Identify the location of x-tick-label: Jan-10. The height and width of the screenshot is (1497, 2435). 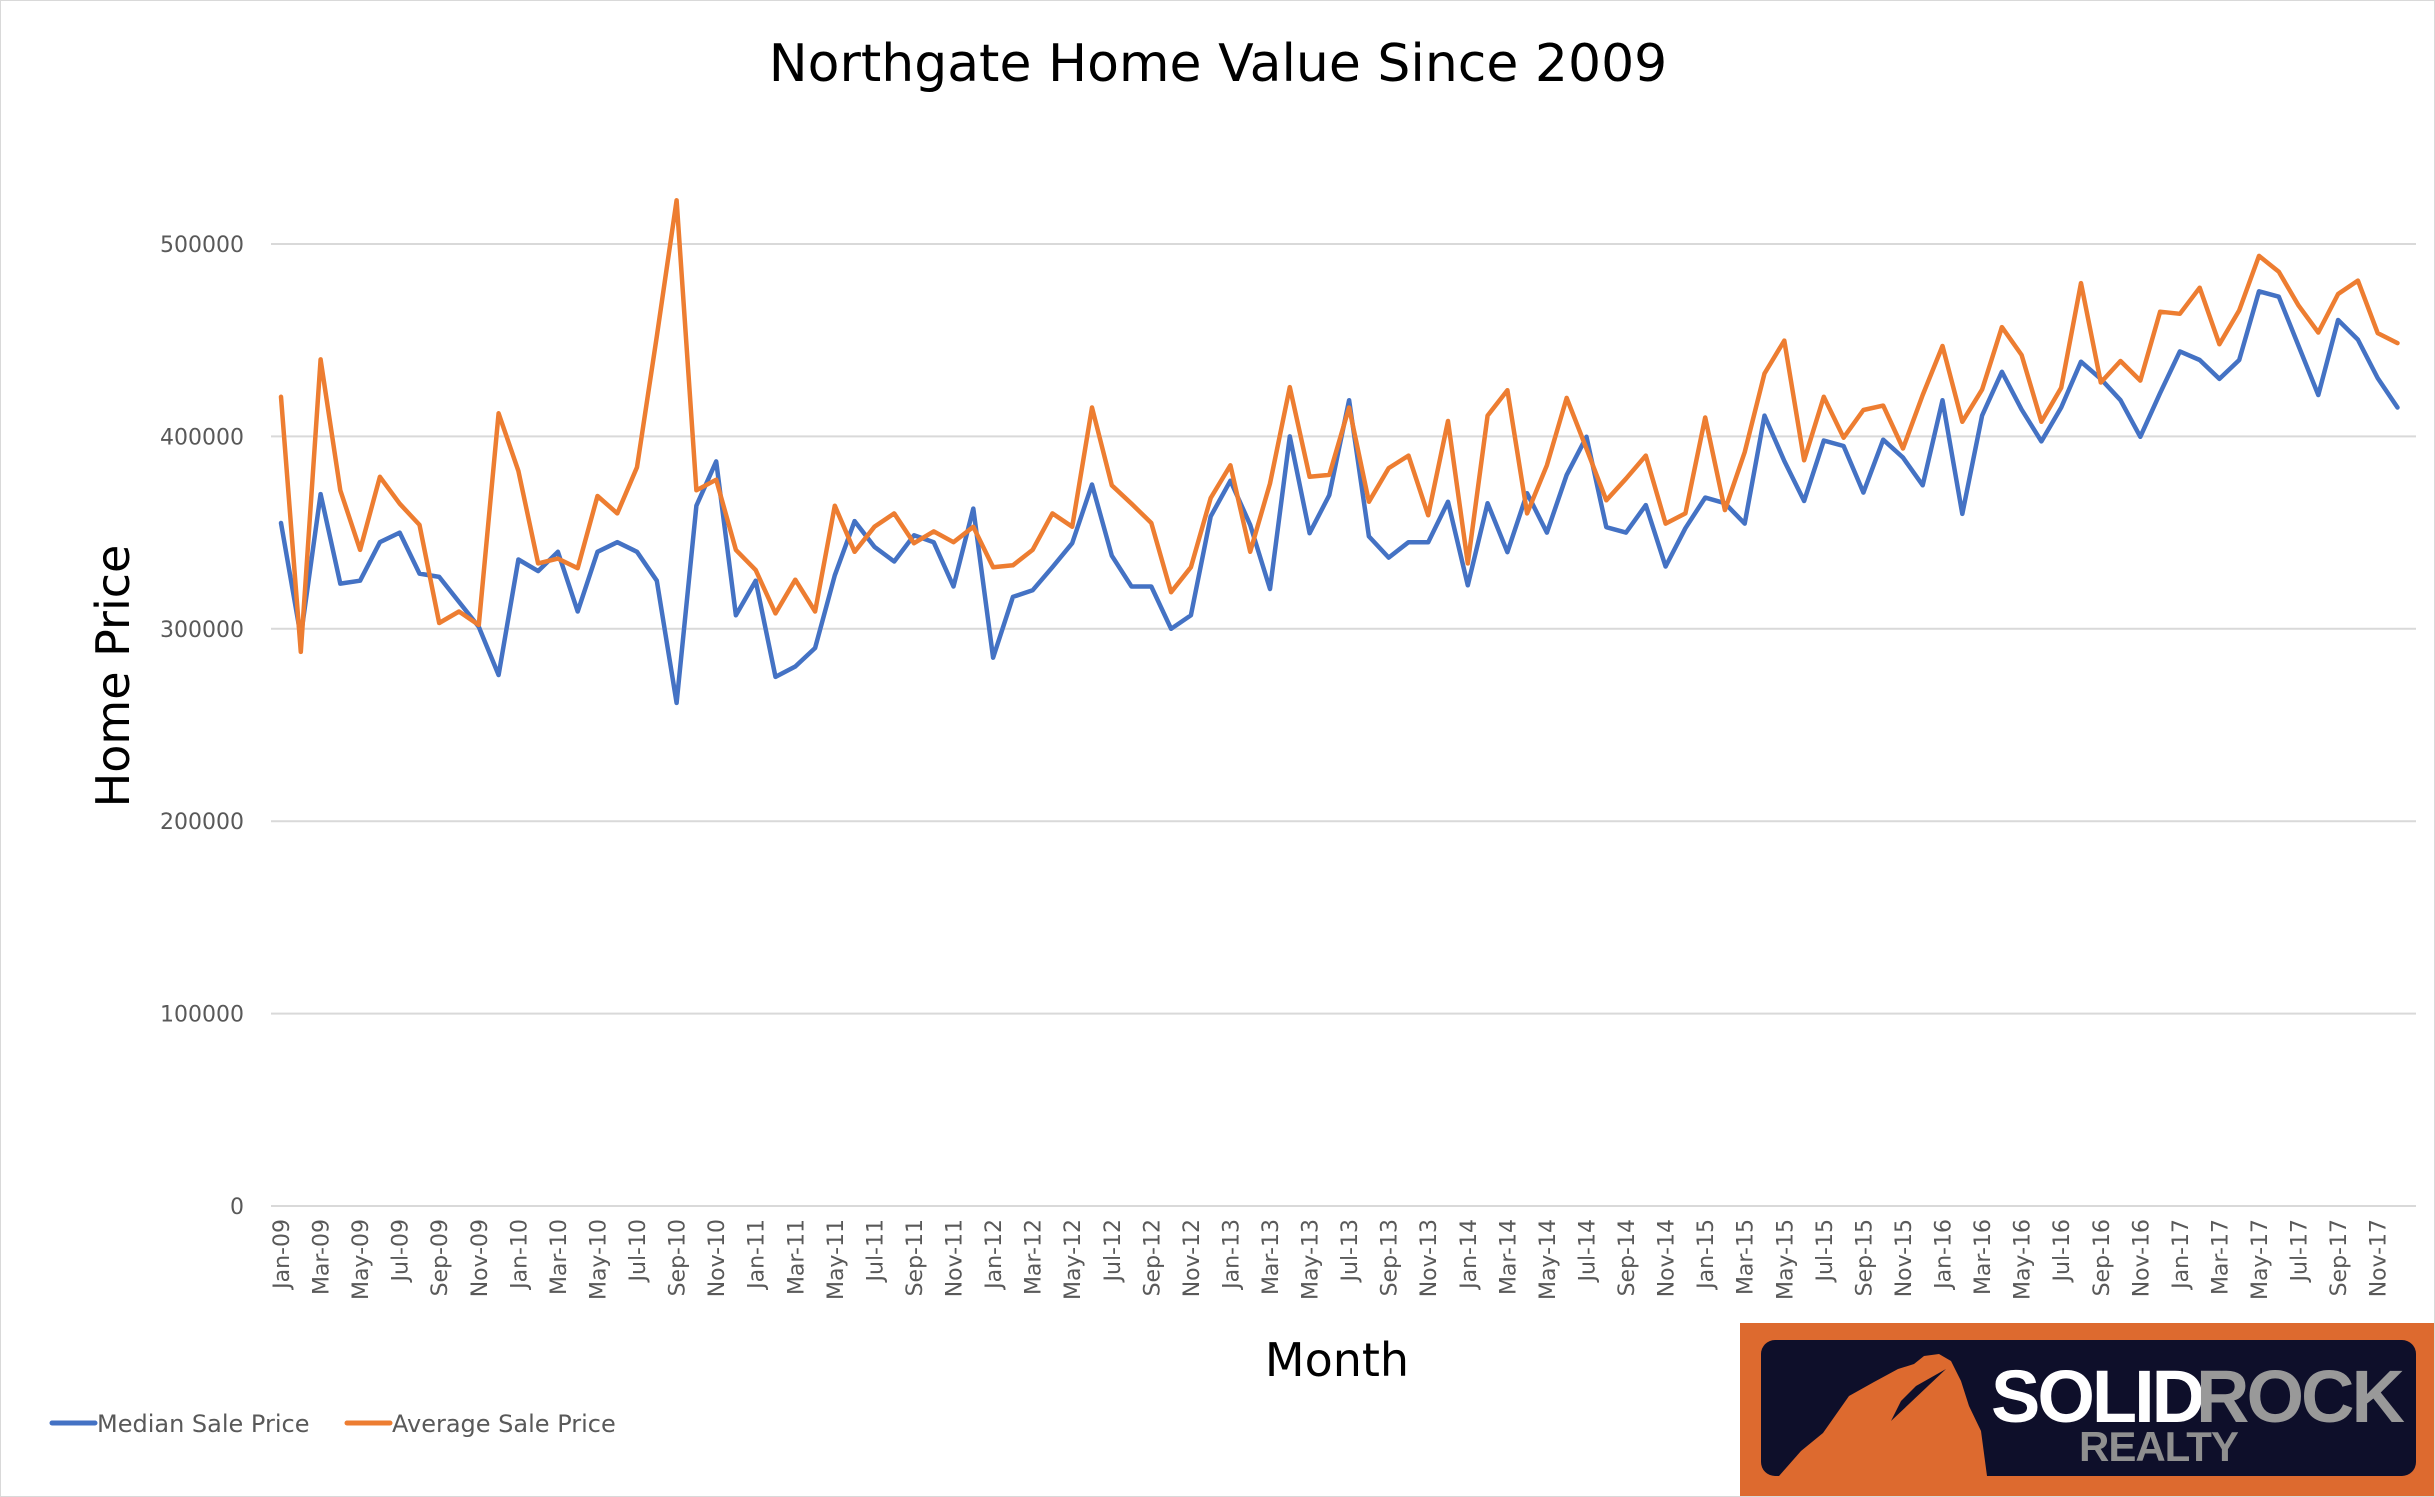
(519, 1255).